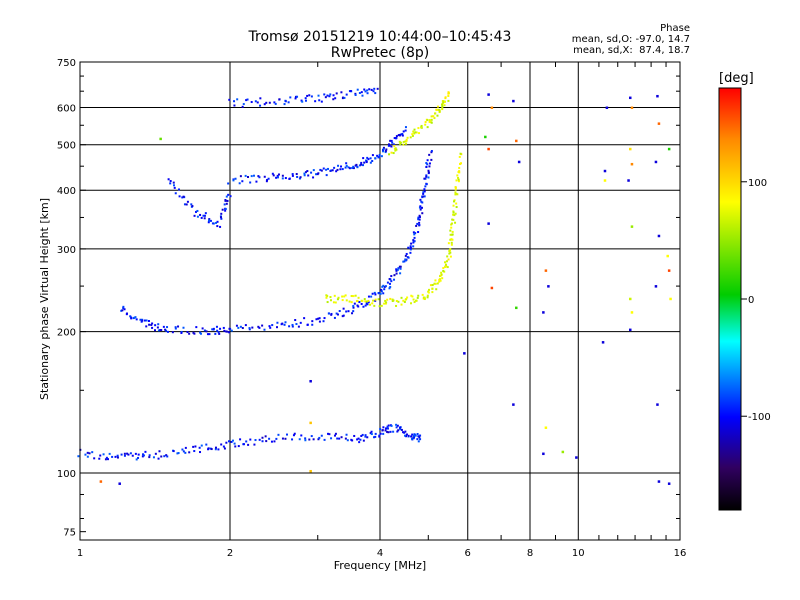  Describe the element at coordinates (631, 50) in the screenshot. I see `phase-stats-x: mean, sd,X: 87.4, 18.7` at that location.